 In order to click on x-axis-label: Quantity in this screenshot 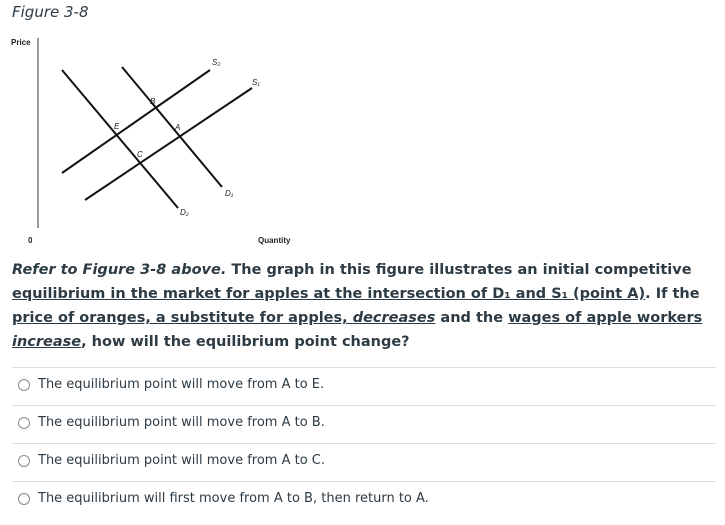, I will do `click(274, 240)`.